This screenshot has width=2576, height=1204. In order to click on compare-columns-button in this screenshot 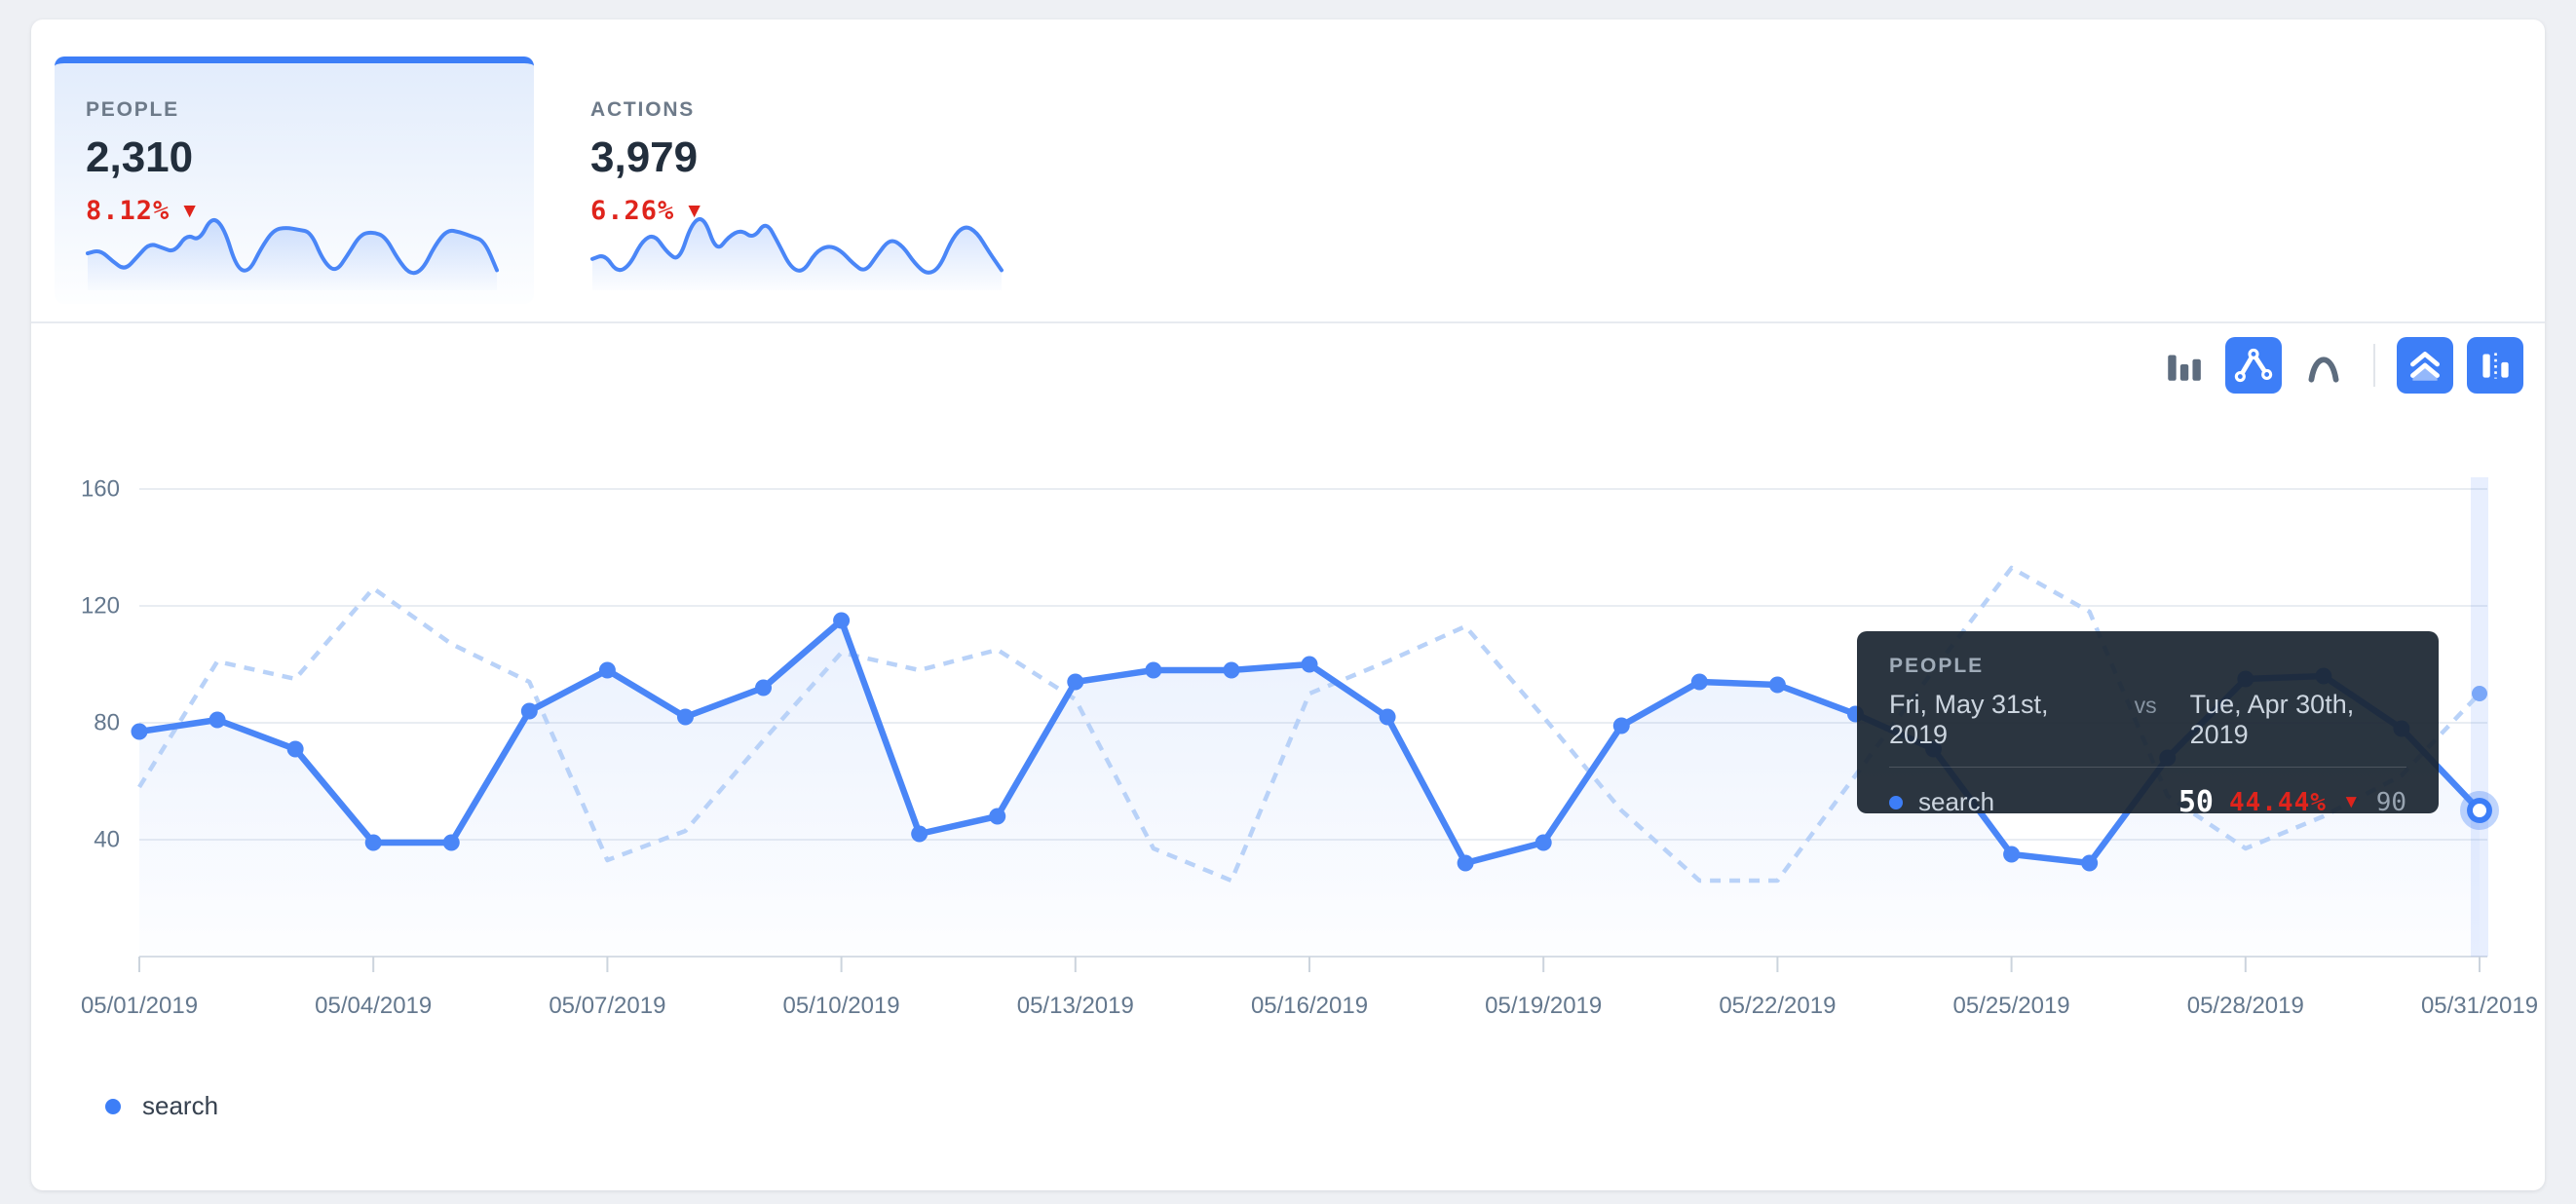, I will do `click(2495, 365)`.